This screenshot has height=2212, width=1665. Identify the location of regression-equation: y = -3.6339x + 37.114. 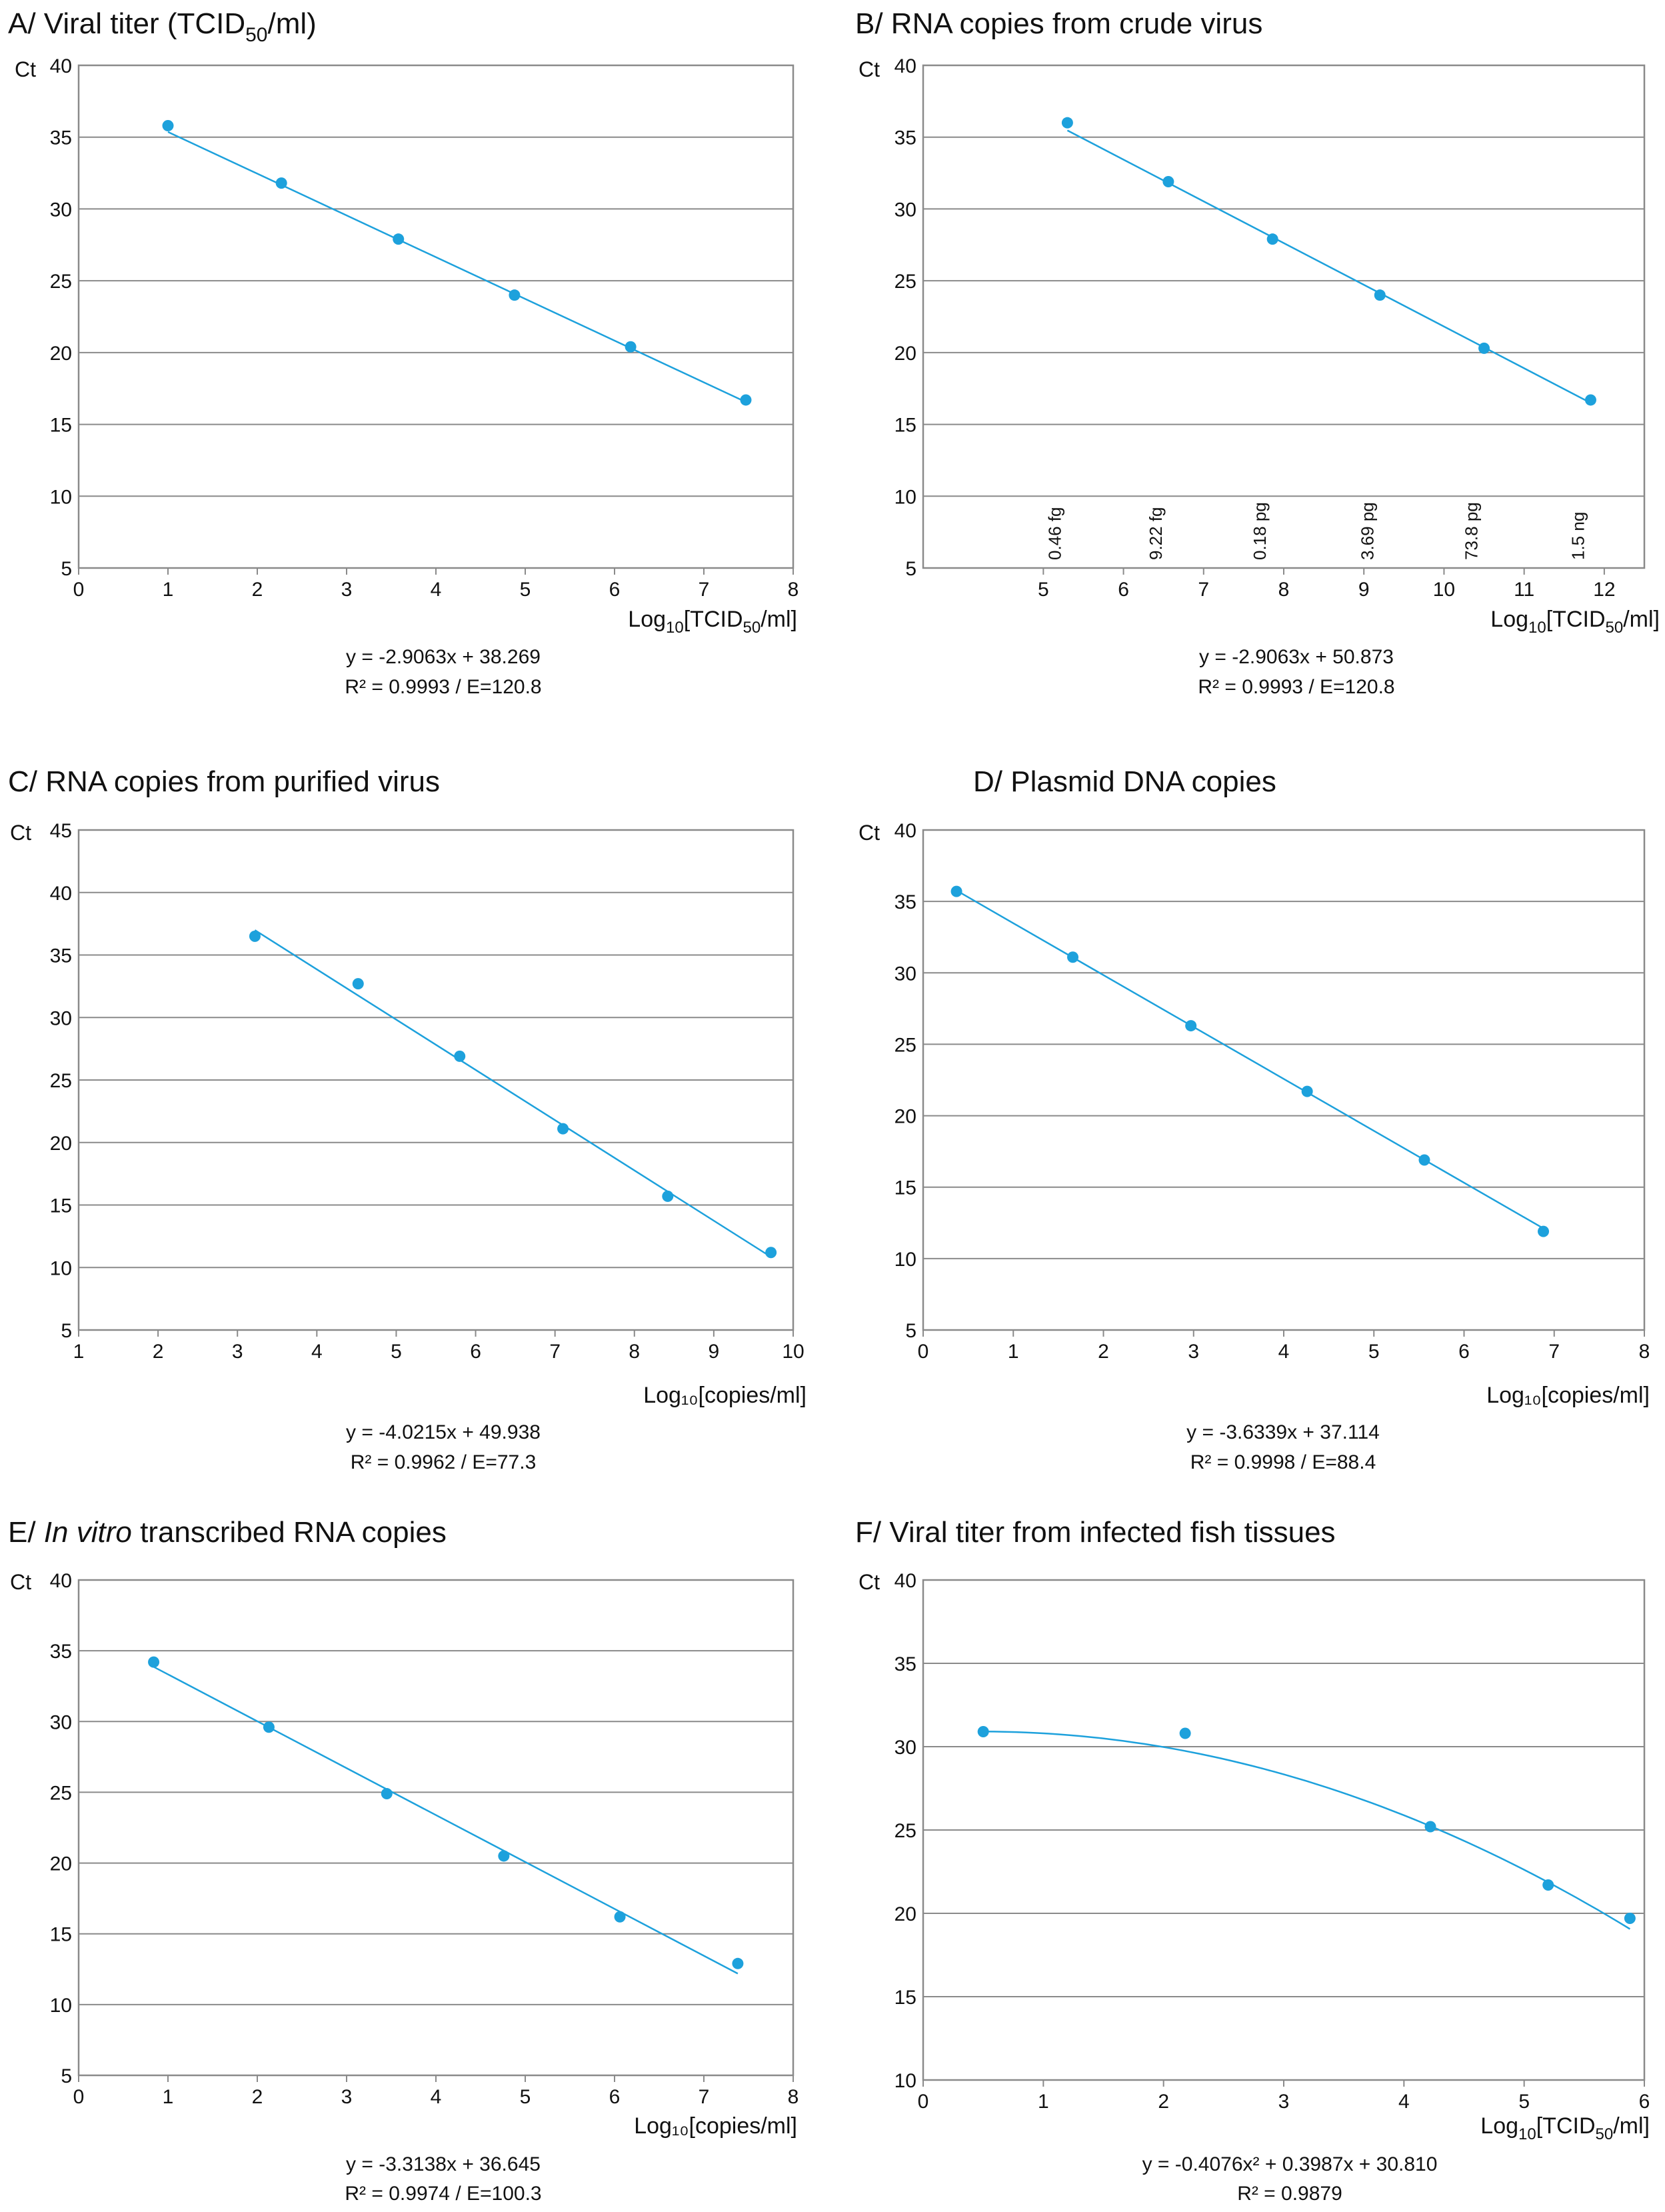
(1283, 1432).